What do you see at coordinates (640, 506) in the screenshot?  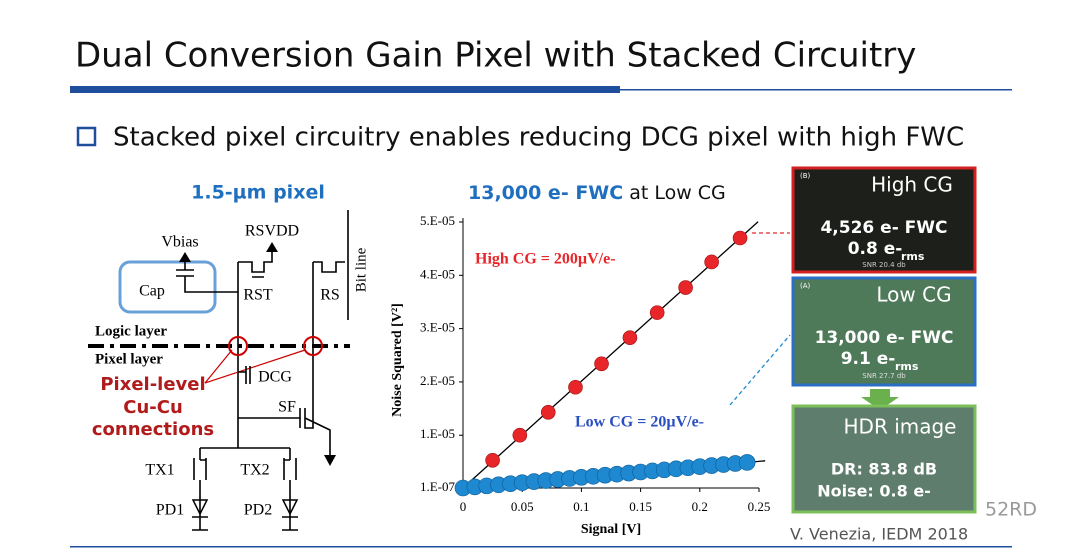 I see `x-tick-label: 0.15` at bounding box center [640, 506].